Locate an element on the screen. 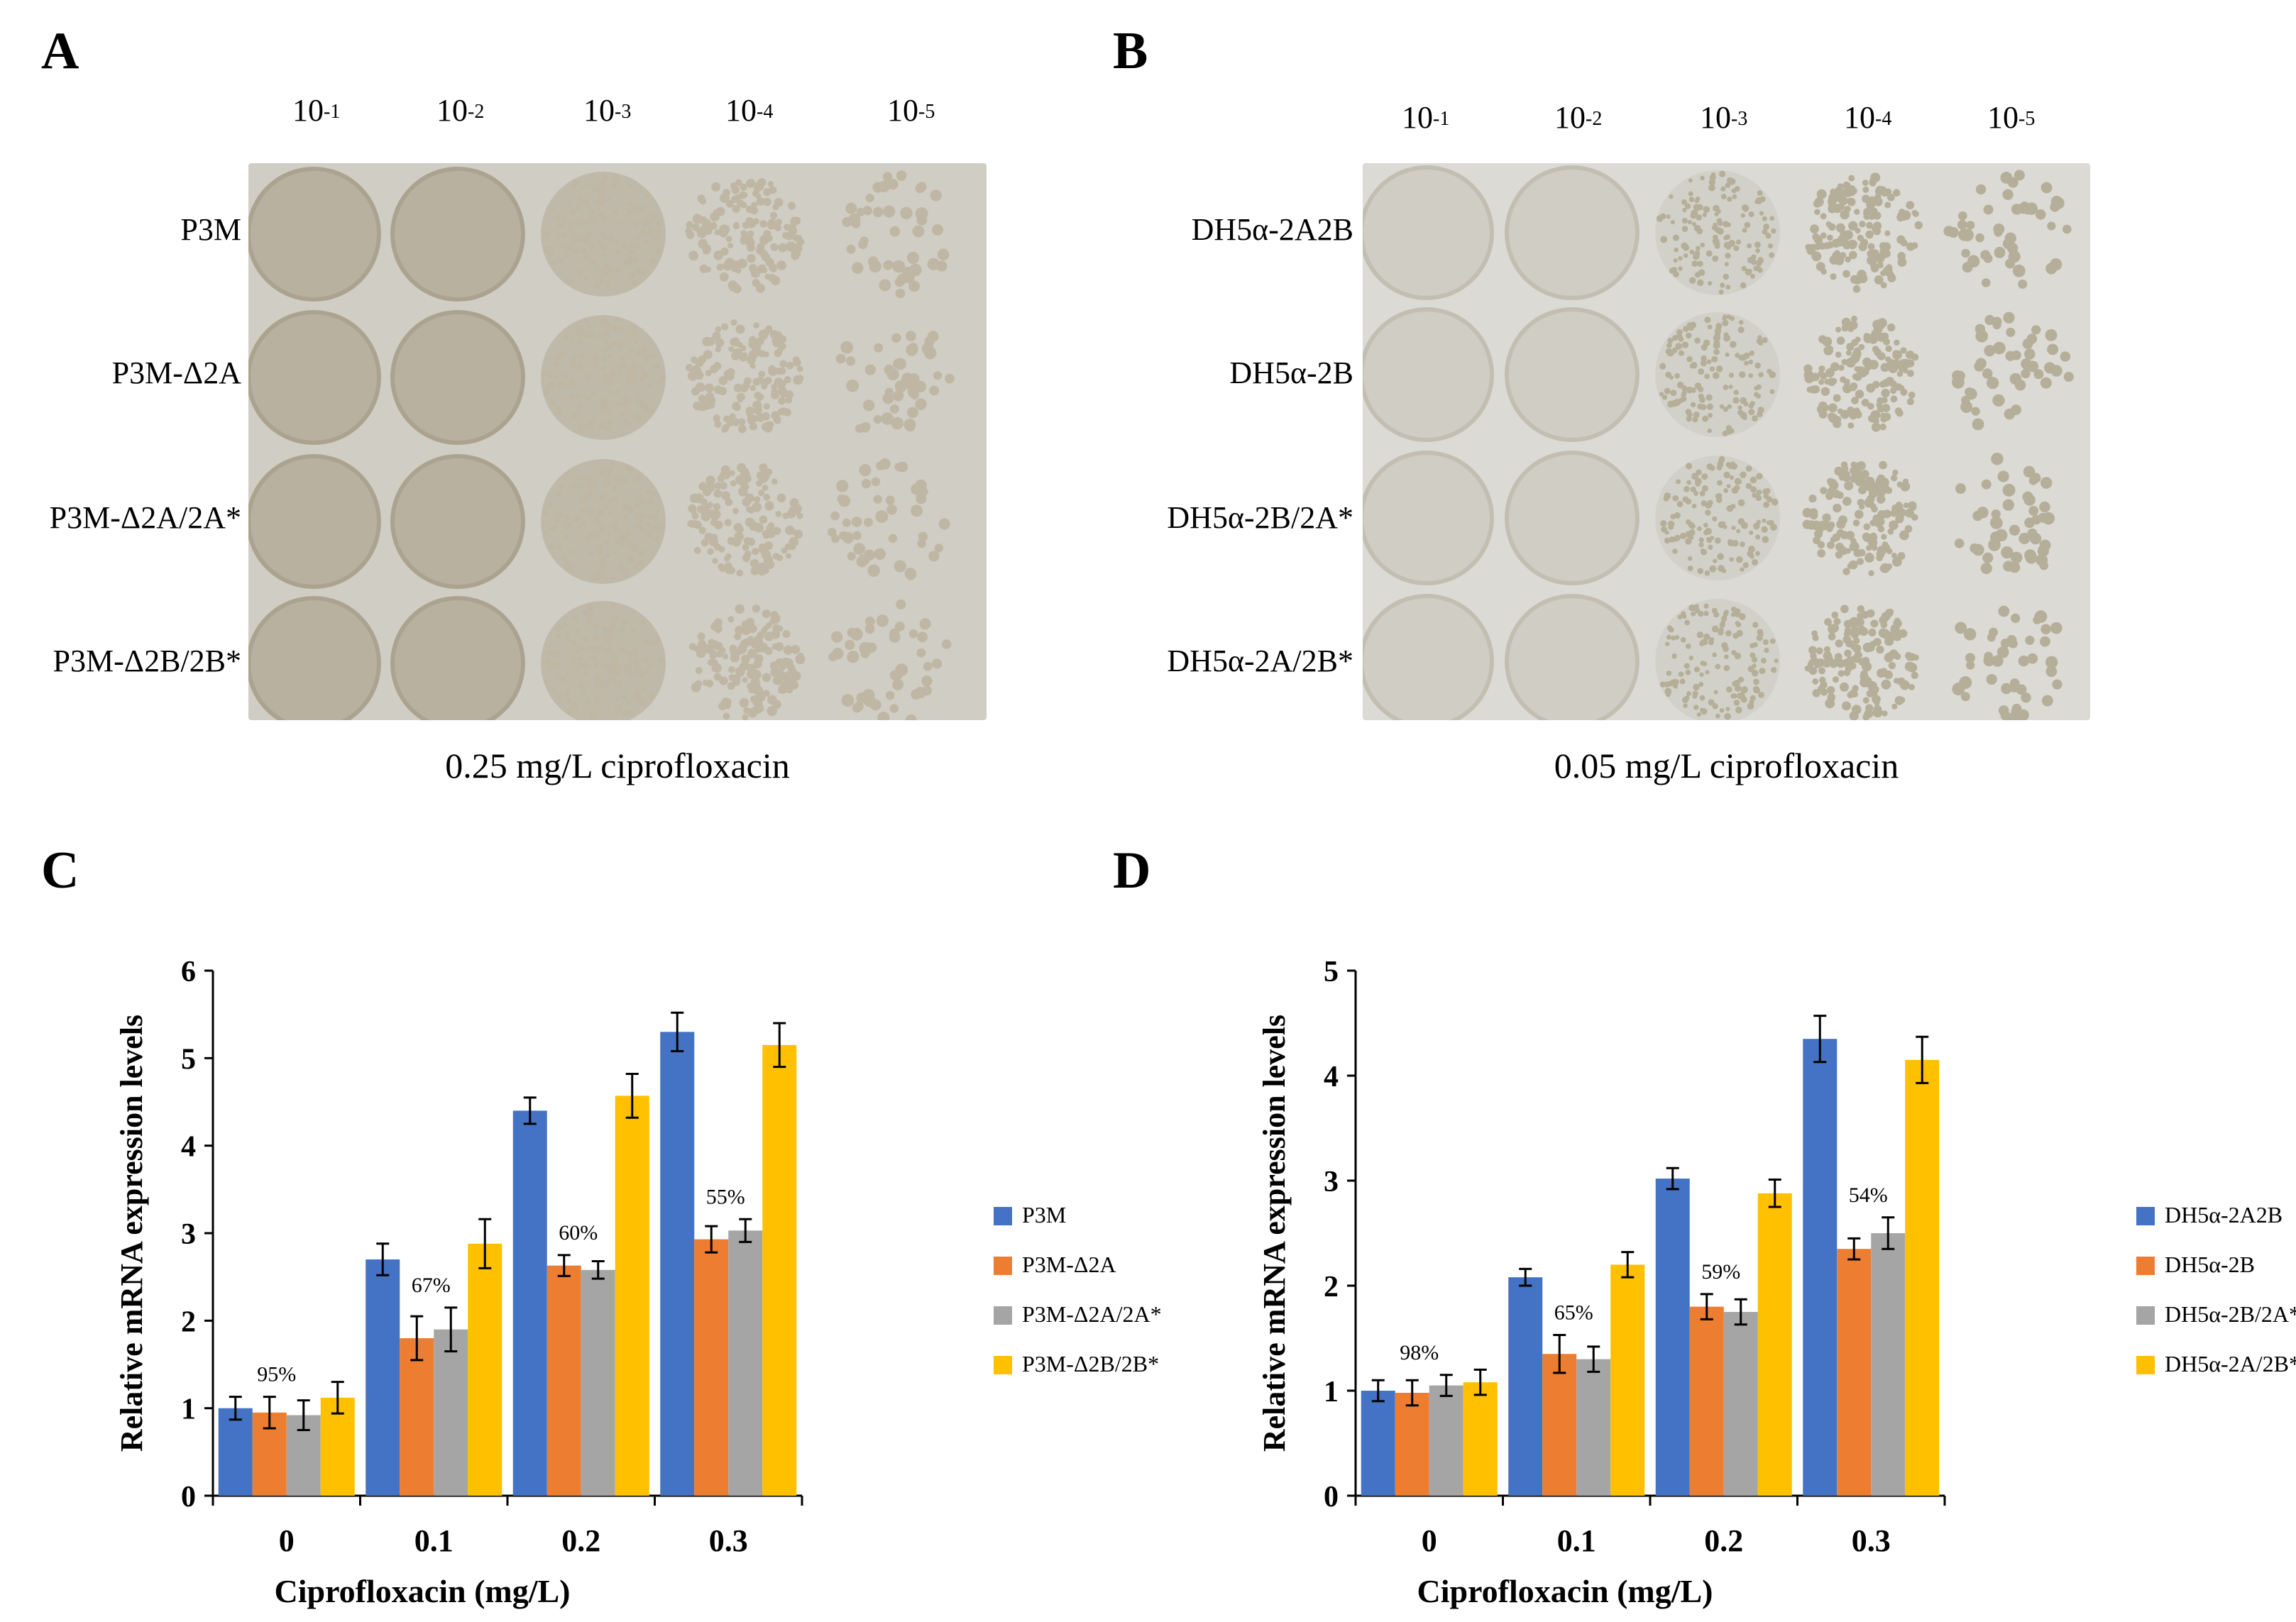 This screenshot has height=1622, width=2296. x-tick-label: 0.3 is located at coordinates (1871, 1540).